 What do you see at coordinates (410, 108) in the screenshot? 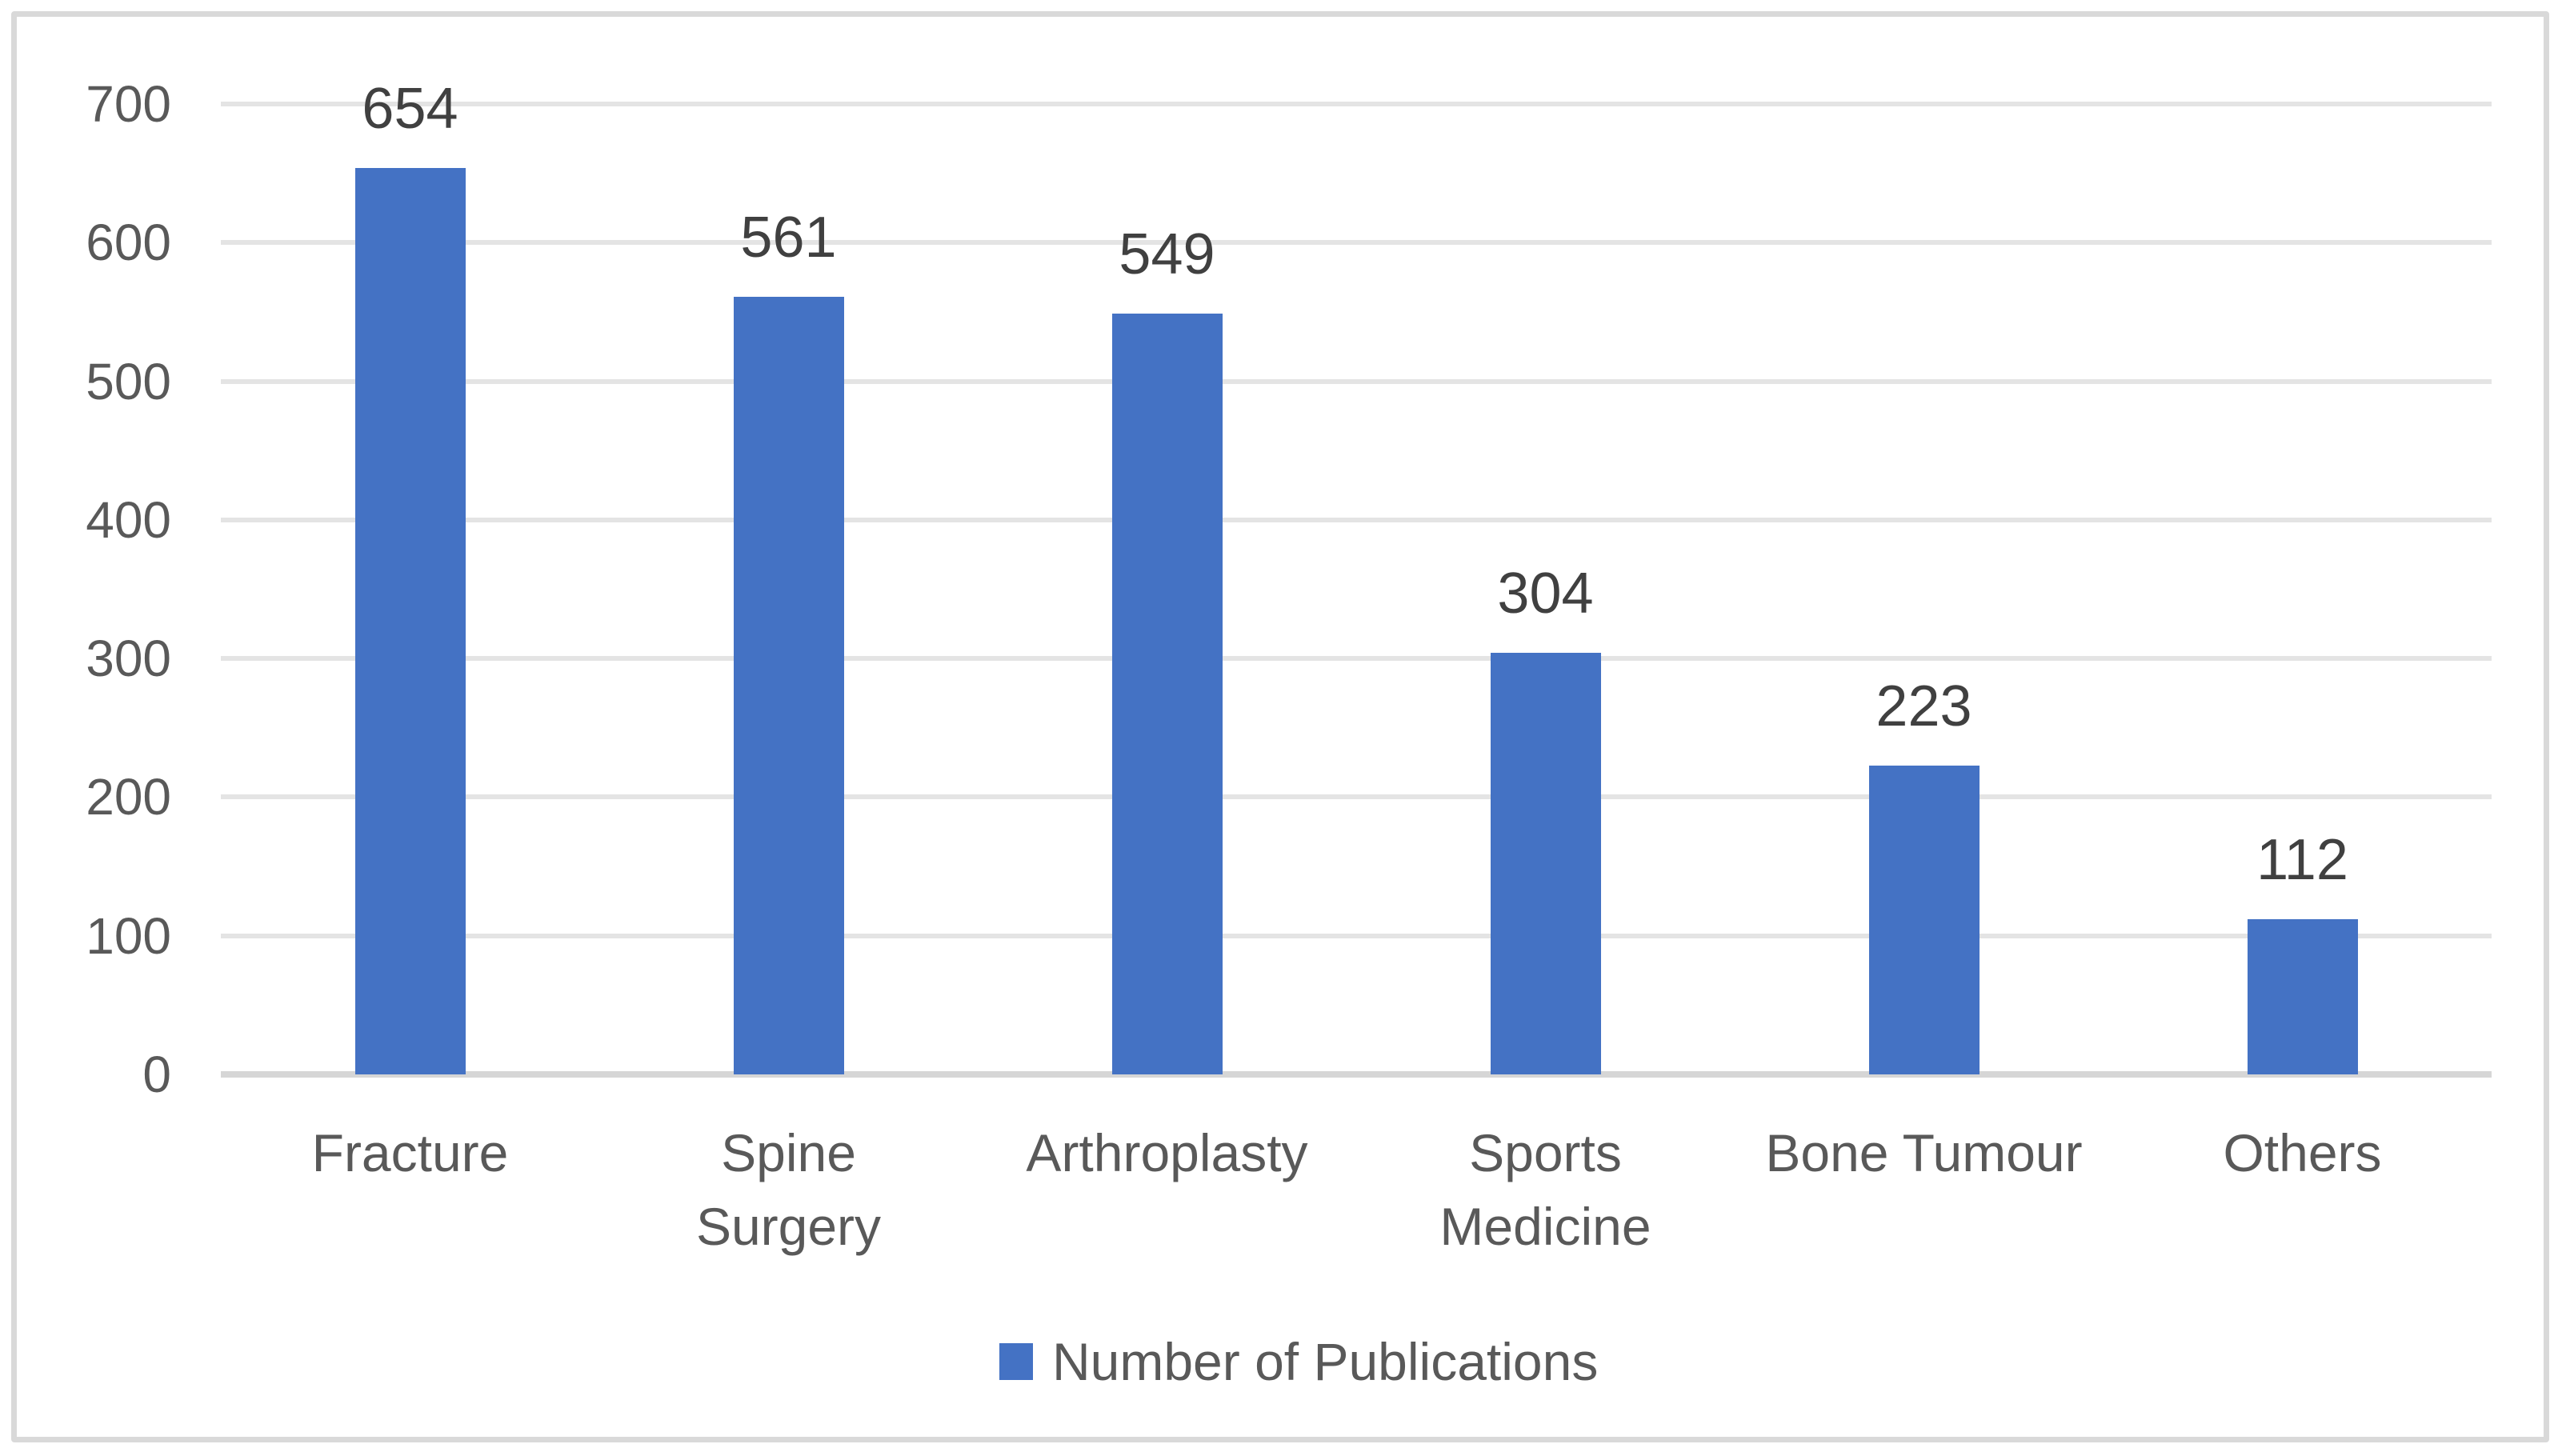
I see `data-label-fracture: 654` at bounding box center [410, 108].